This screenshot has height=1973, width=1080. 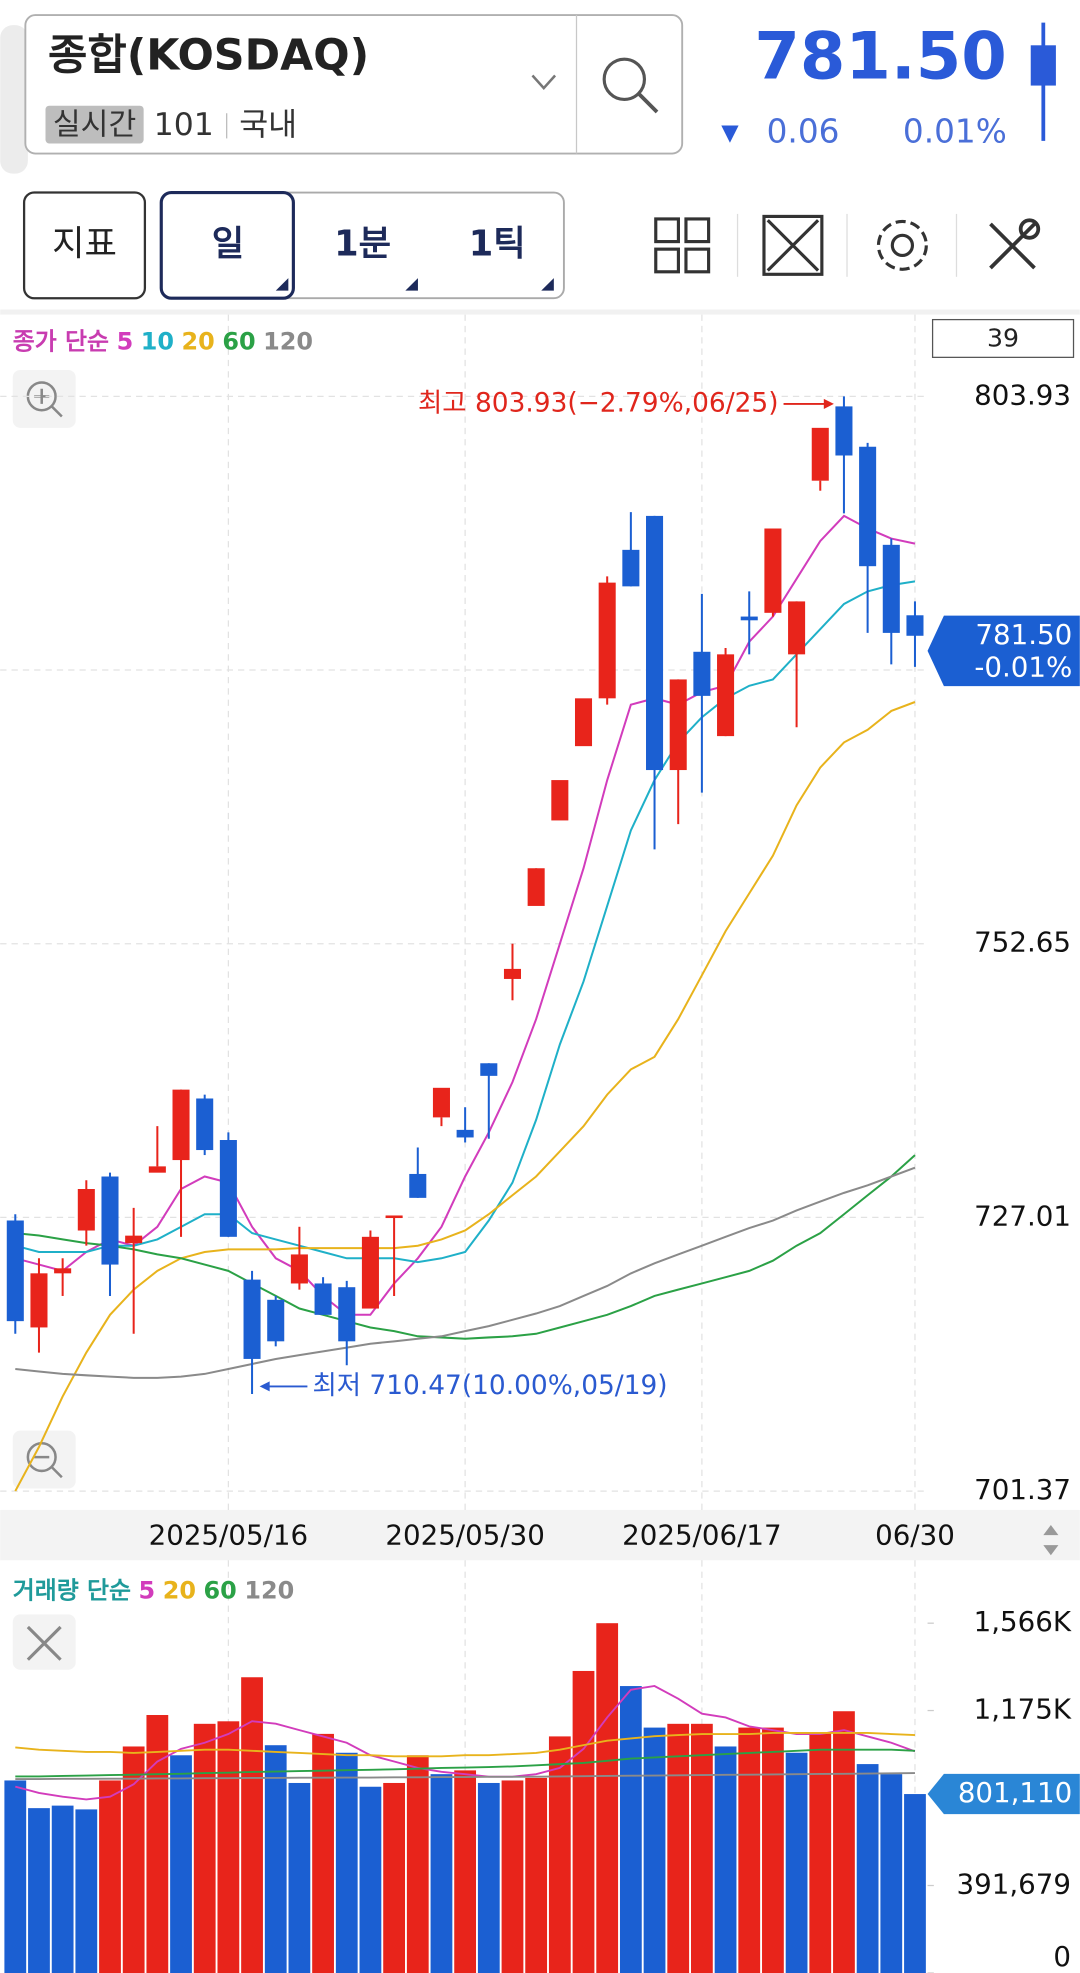 I want to click on button-label: 지표, so click(x=84, y=243).